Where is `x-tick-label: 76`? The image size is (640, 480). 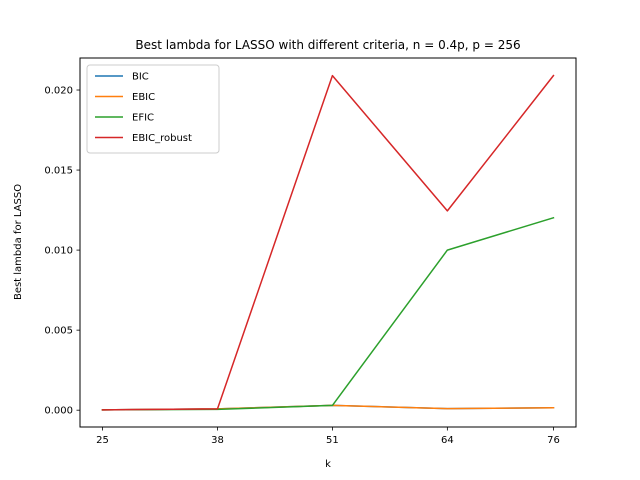 x-tick-label: 76 is located at coordinates (553, 440).